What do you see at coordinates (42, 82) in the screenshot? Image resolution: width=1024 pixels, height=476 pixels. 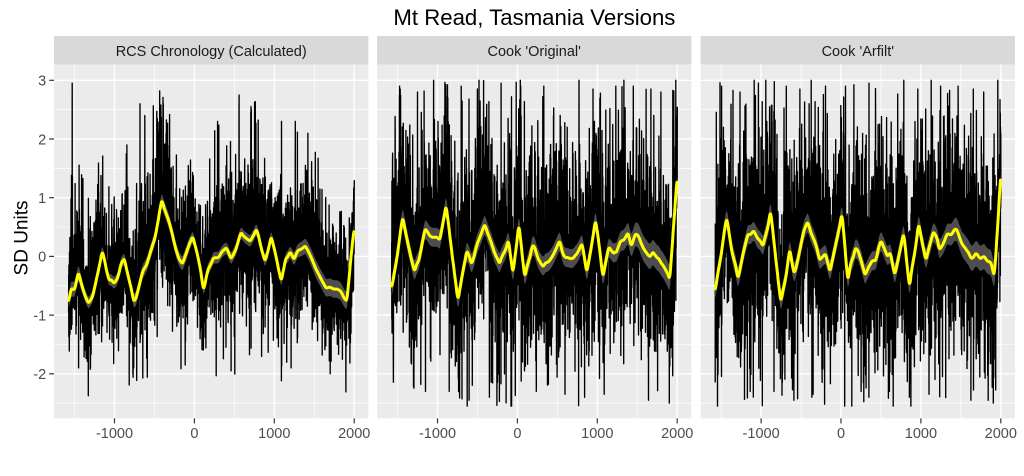 I see `svg-text: 3` at bounding box center [42, 82].